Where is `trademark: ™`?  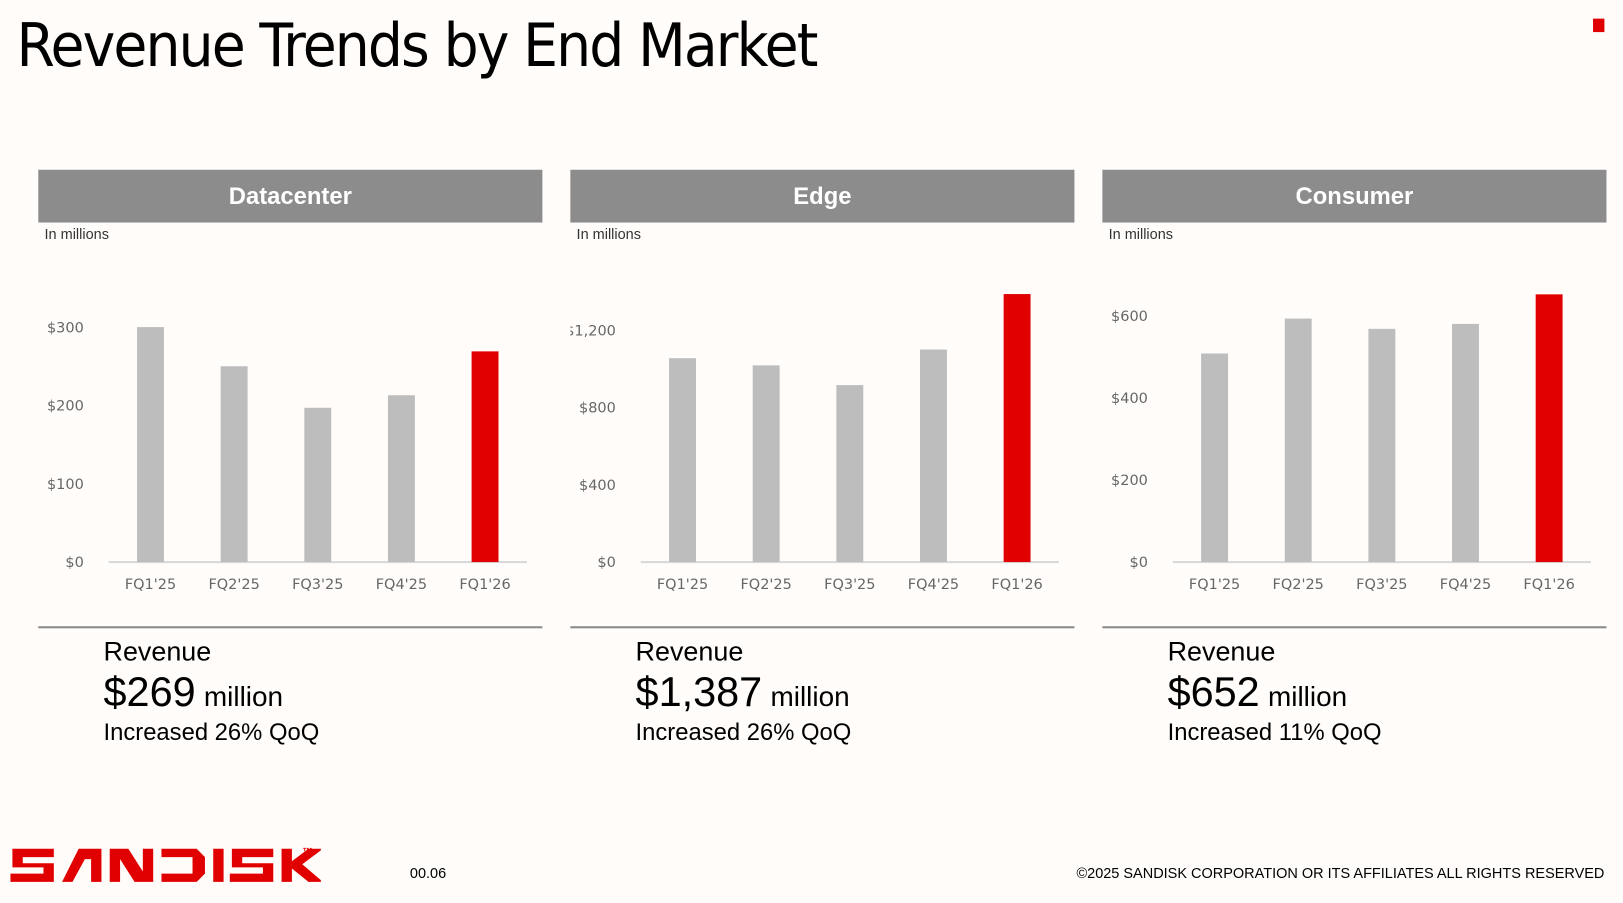
trademark: ™ is located at coordinates (307, 852).